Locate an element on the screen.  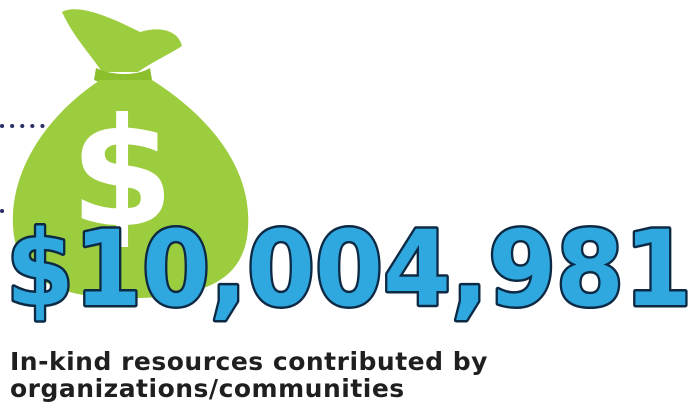
dollar-sign-icon: $ is located at coordinates (122, 174).